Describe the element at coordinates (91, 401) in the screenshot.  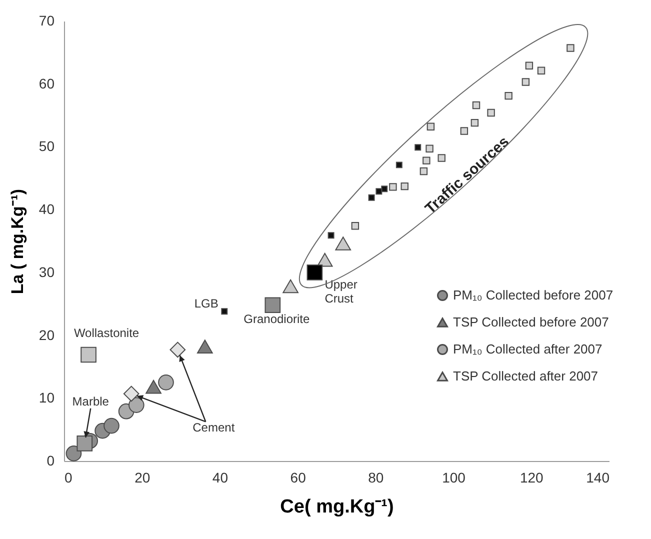
I see `annotation: Marble` at that location.